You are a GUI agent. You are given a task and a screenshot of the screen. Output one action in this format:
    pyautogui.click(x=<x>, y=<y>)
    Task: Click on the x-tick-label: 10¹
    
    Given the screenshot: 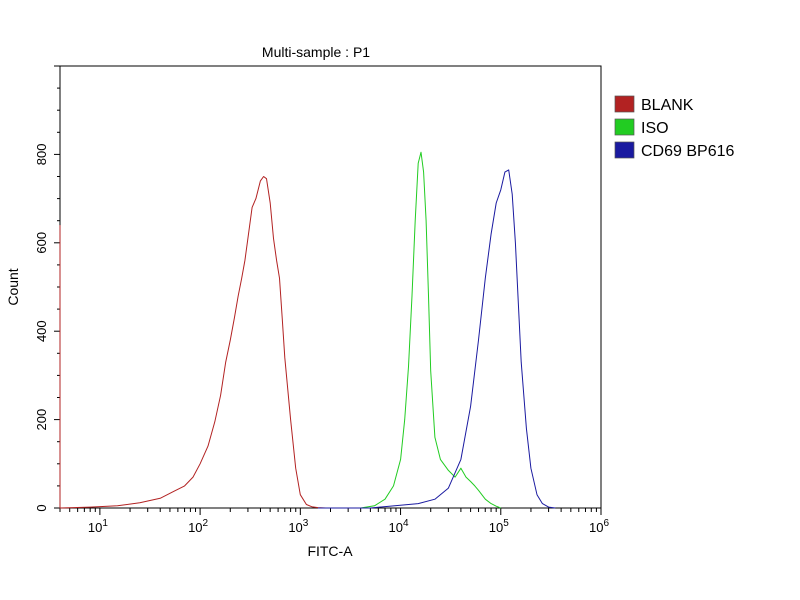 What is the action you would take?
    pyautogui.click(x=98, y=526)
    